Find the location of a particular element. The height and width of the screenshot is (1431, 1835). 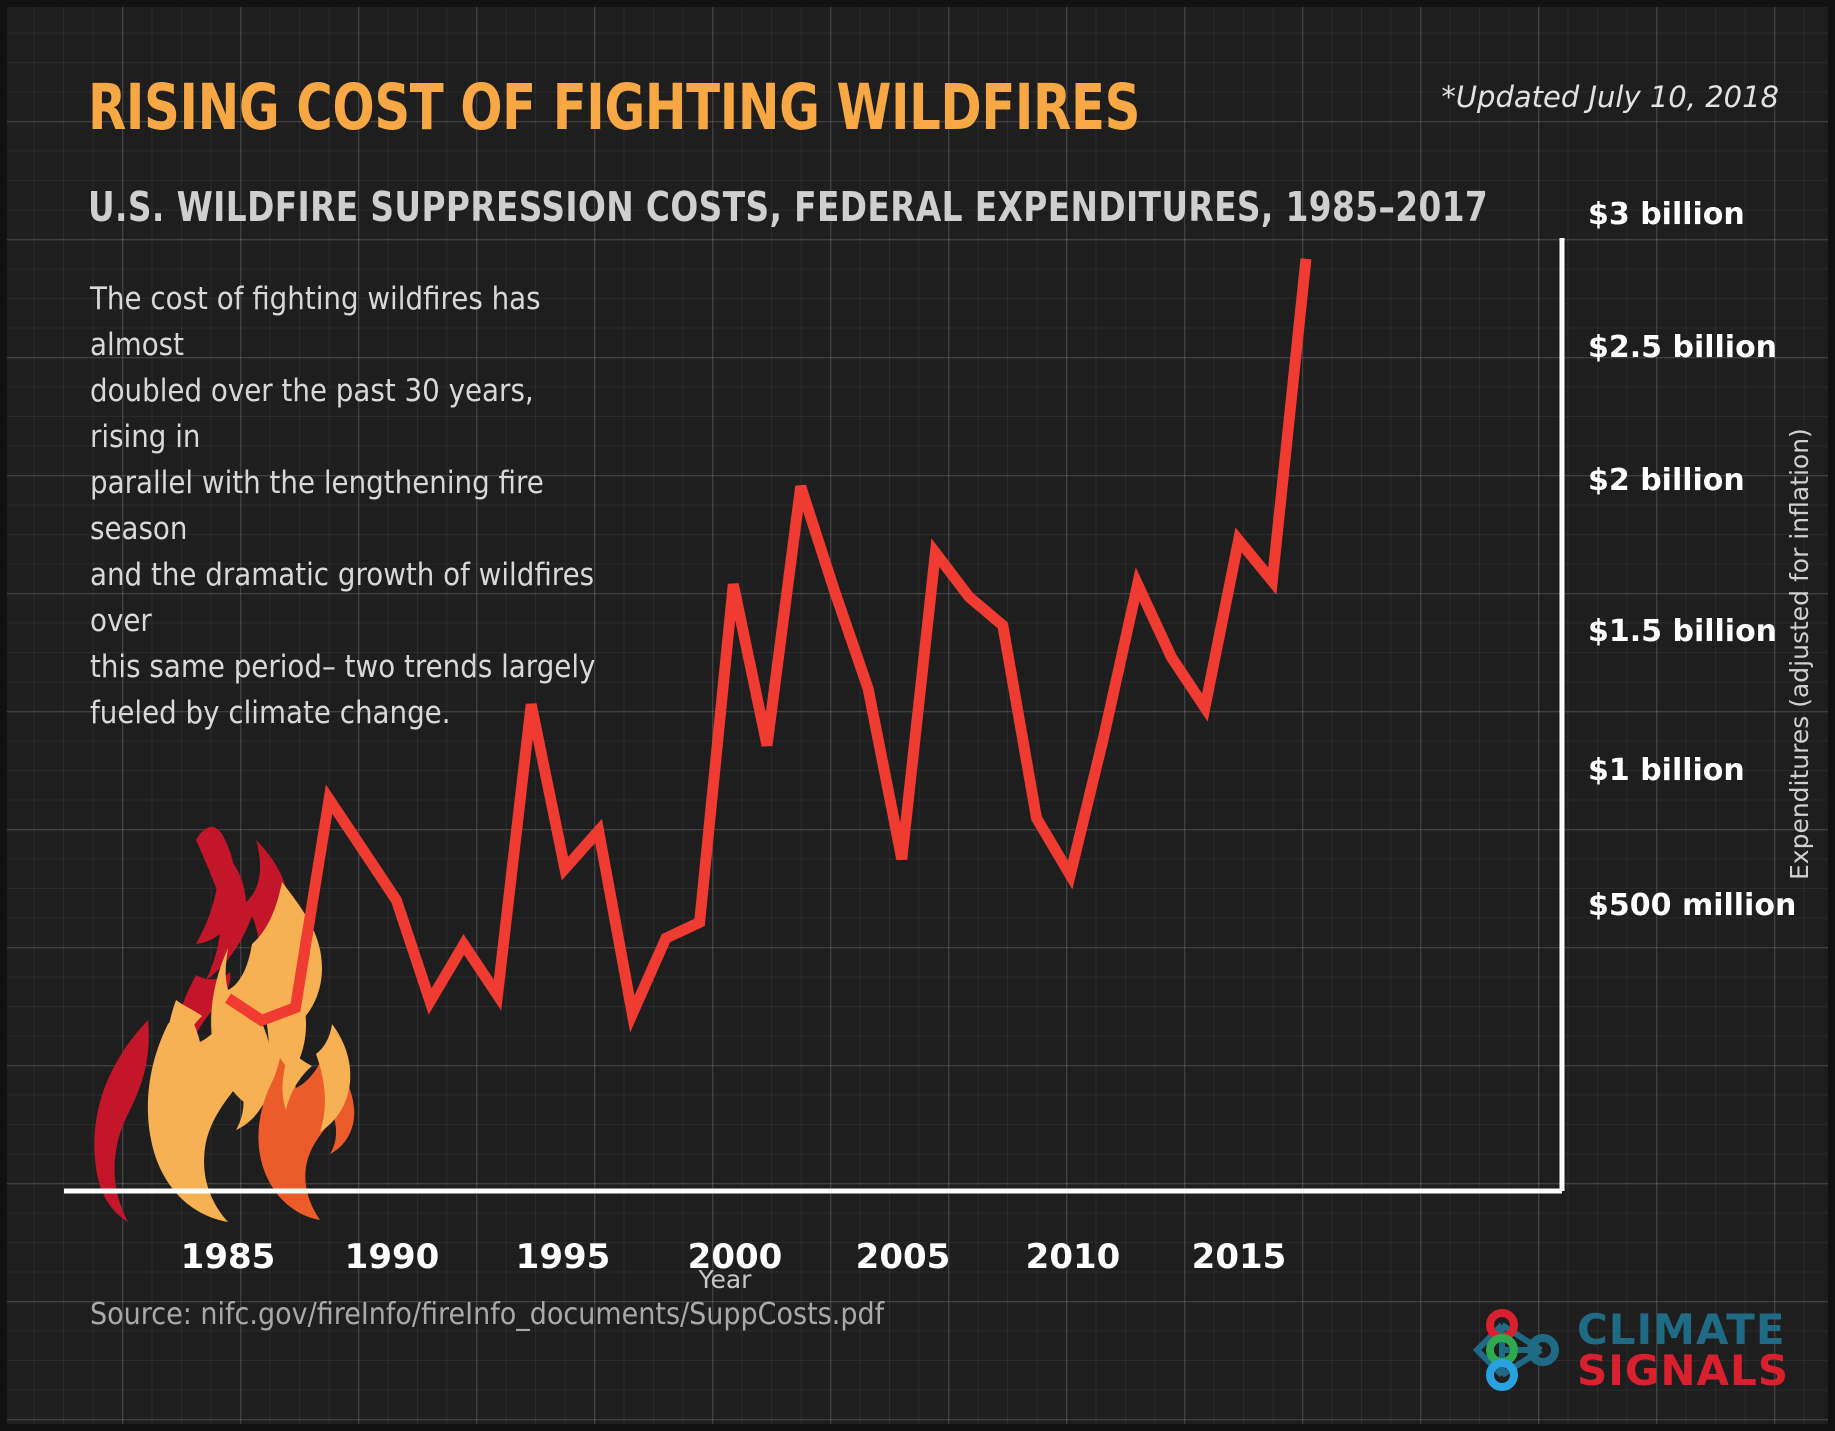

network-nodes-icon is located at coordinates (1515, 1350).